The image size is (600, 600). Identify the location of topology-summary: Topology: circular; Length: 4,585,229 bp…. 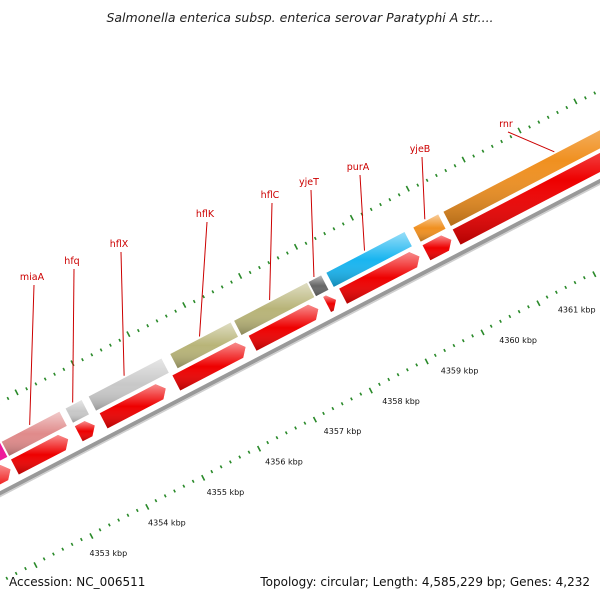
(425, 582).